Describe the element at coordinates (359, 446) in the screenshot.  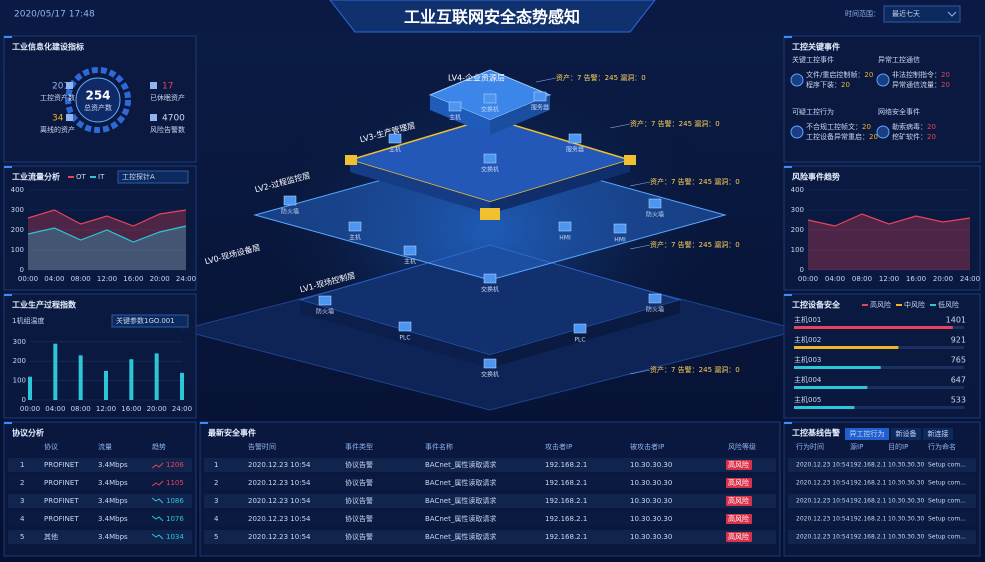
I see `table-header: 事件类型` at that location.